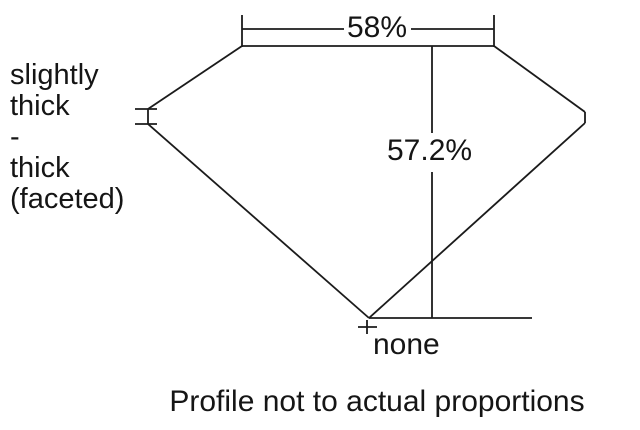 This screenshot has height=430, width=640. I want to click on proportions-footnote: Profile not to actual proportions, so click(377, 401).